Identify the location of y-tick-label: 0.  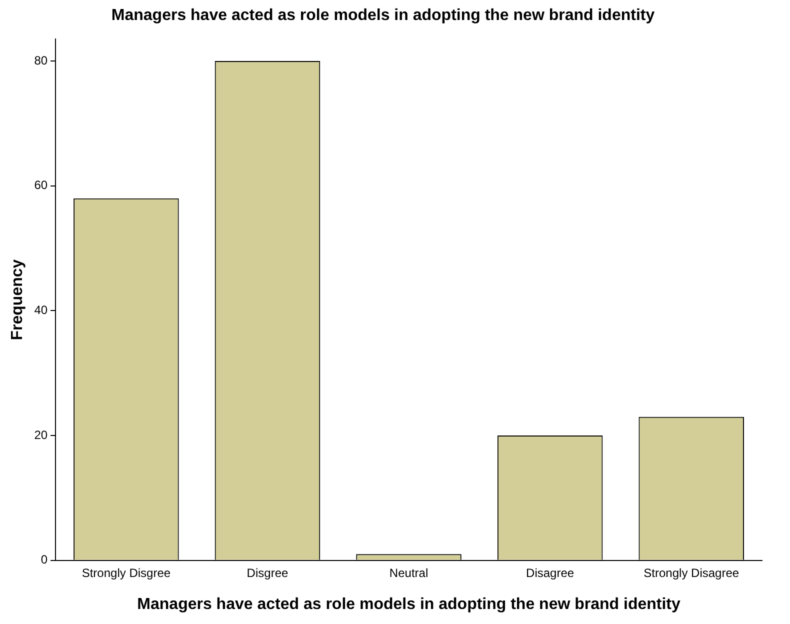
(44, 559).